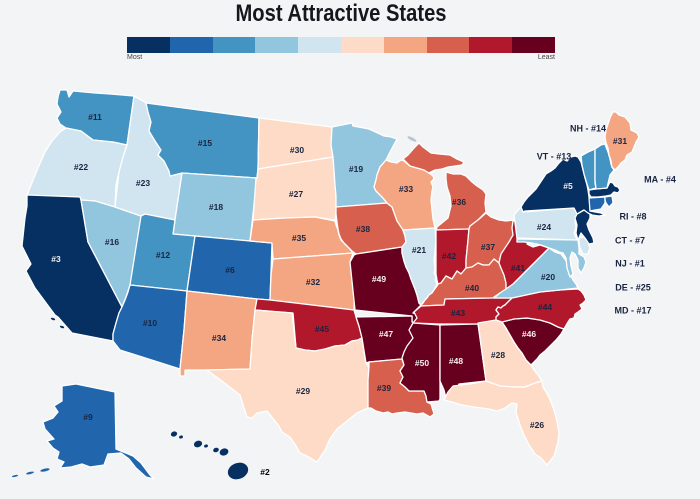 This screenshot has height=499, width=700. Describe the element at coordinates (56, 259) in the screenshot. I see `svg-text: #3` at that location.